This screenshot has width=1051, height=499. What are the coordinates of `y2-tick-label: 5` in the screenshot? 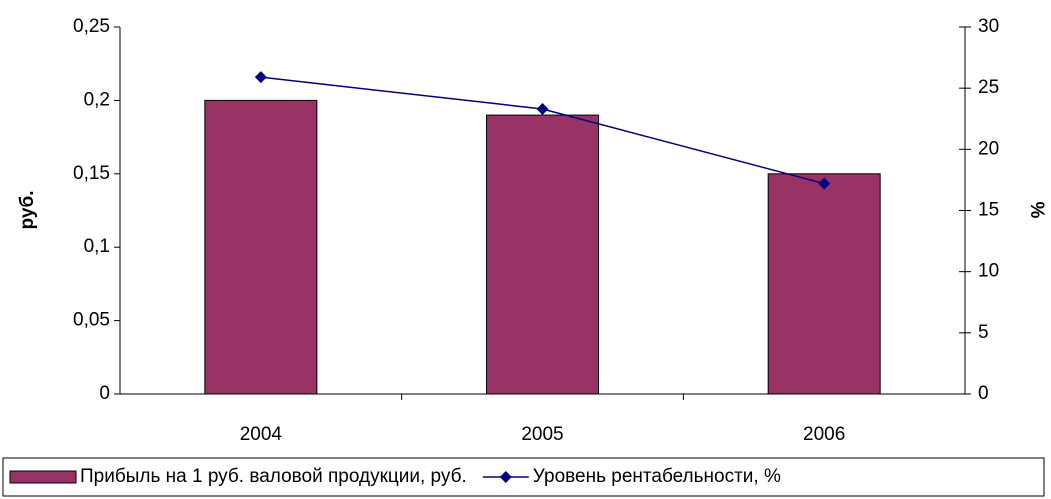 It's located at (983, 332).